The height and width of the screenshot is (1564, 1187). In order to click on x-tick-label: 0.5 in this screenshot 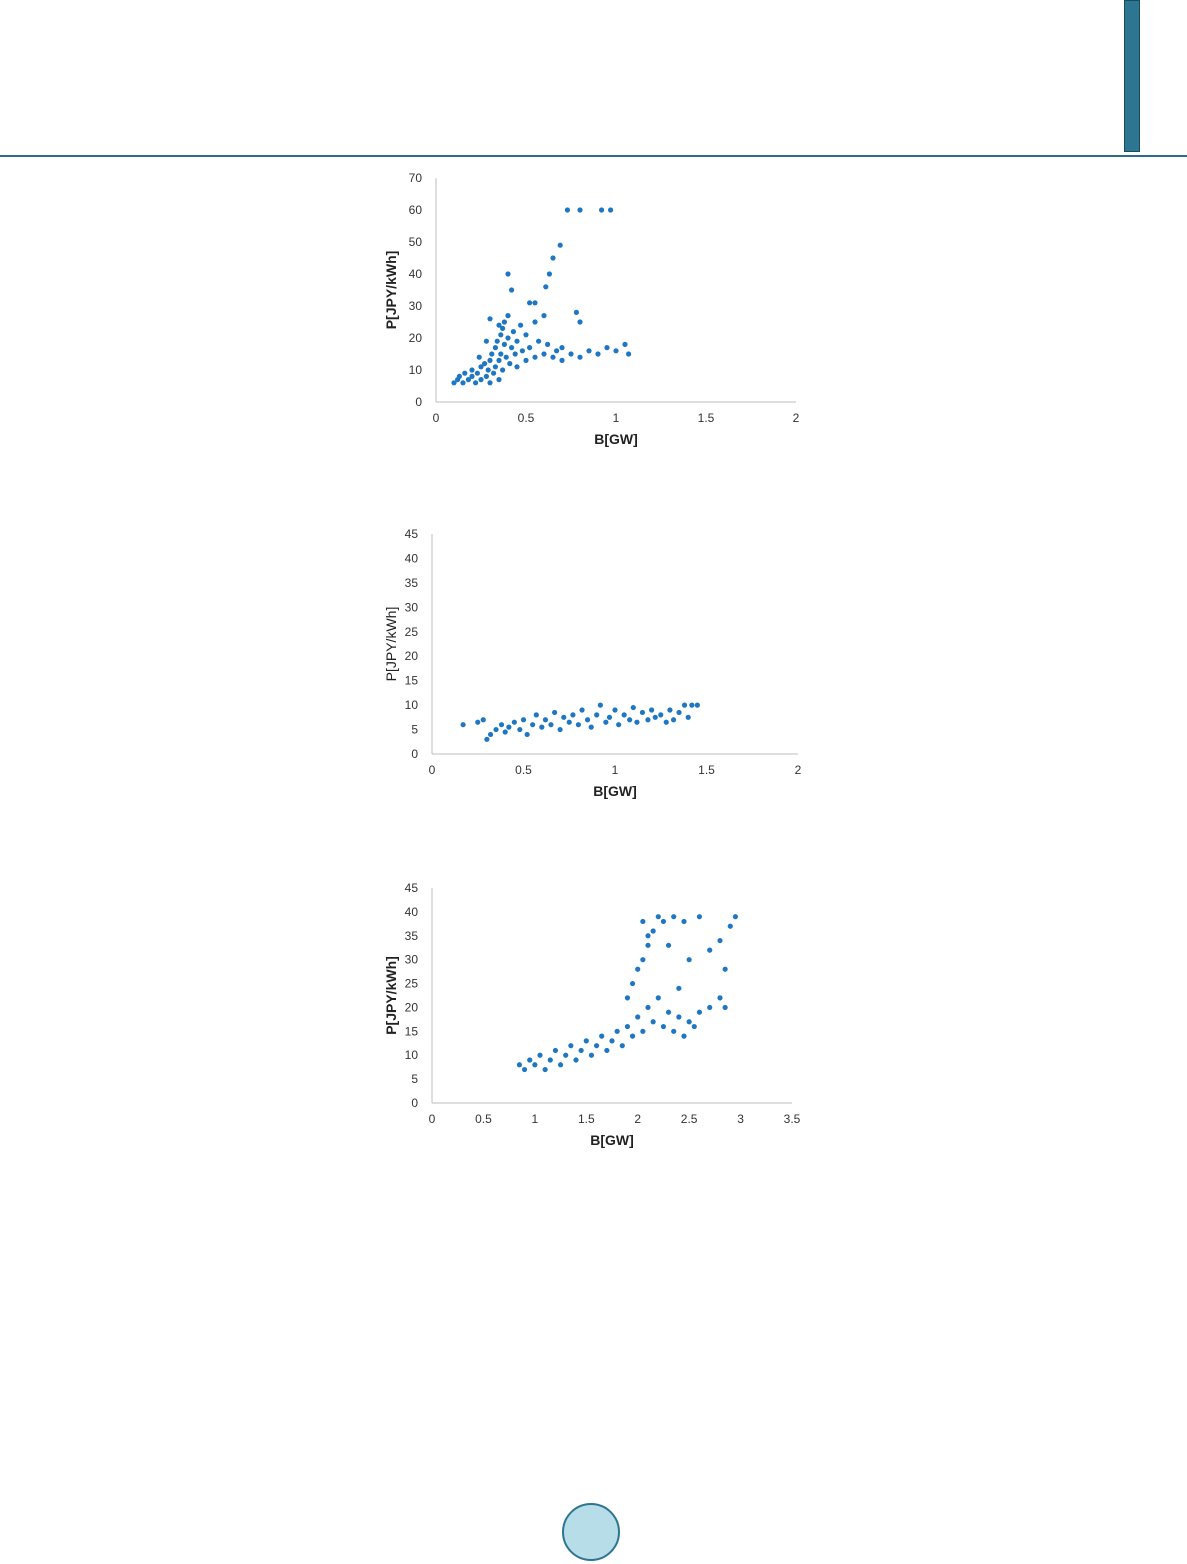, I will do `click(526, 418)`.